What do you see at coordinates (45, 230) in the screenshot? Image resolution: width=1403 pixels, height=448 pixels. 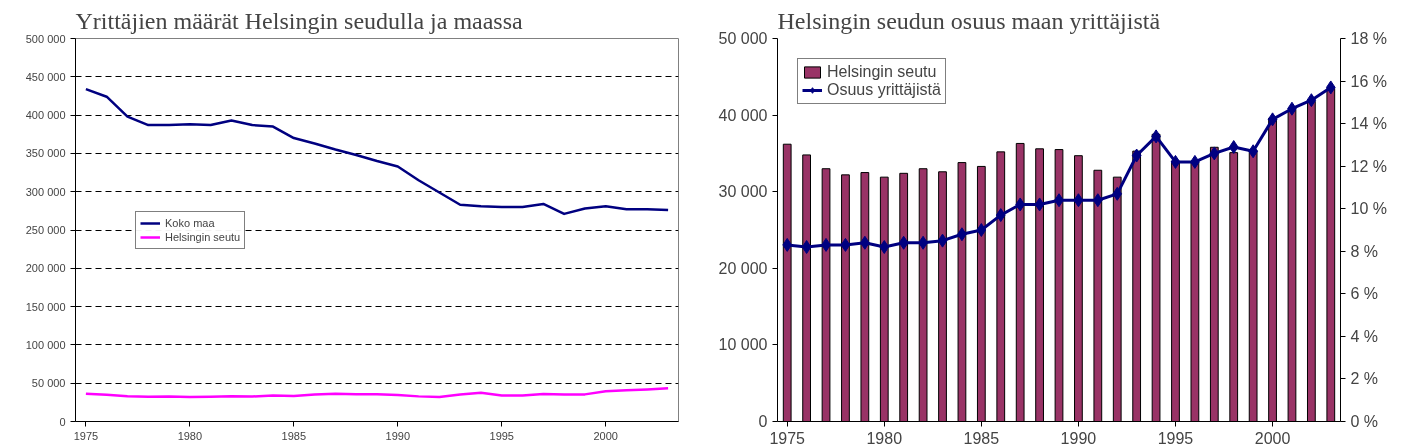 I see `y-tick-label: 250 000` at bounding box center [45, 230].